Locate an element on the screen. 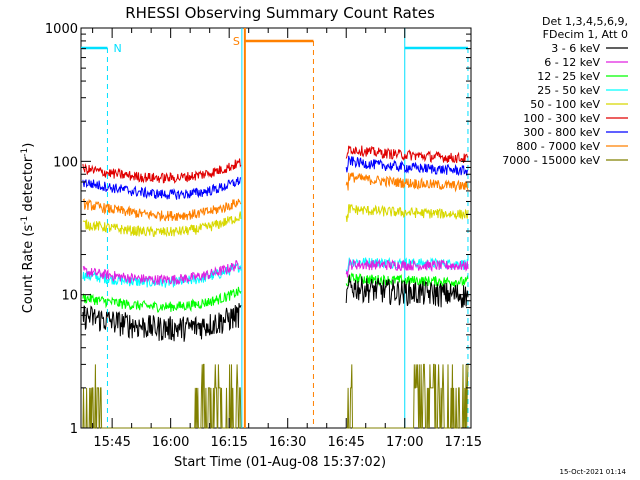 The image size is (640, 480). legend-label: 25 - 50 keV is located at coordinates (568, 90).